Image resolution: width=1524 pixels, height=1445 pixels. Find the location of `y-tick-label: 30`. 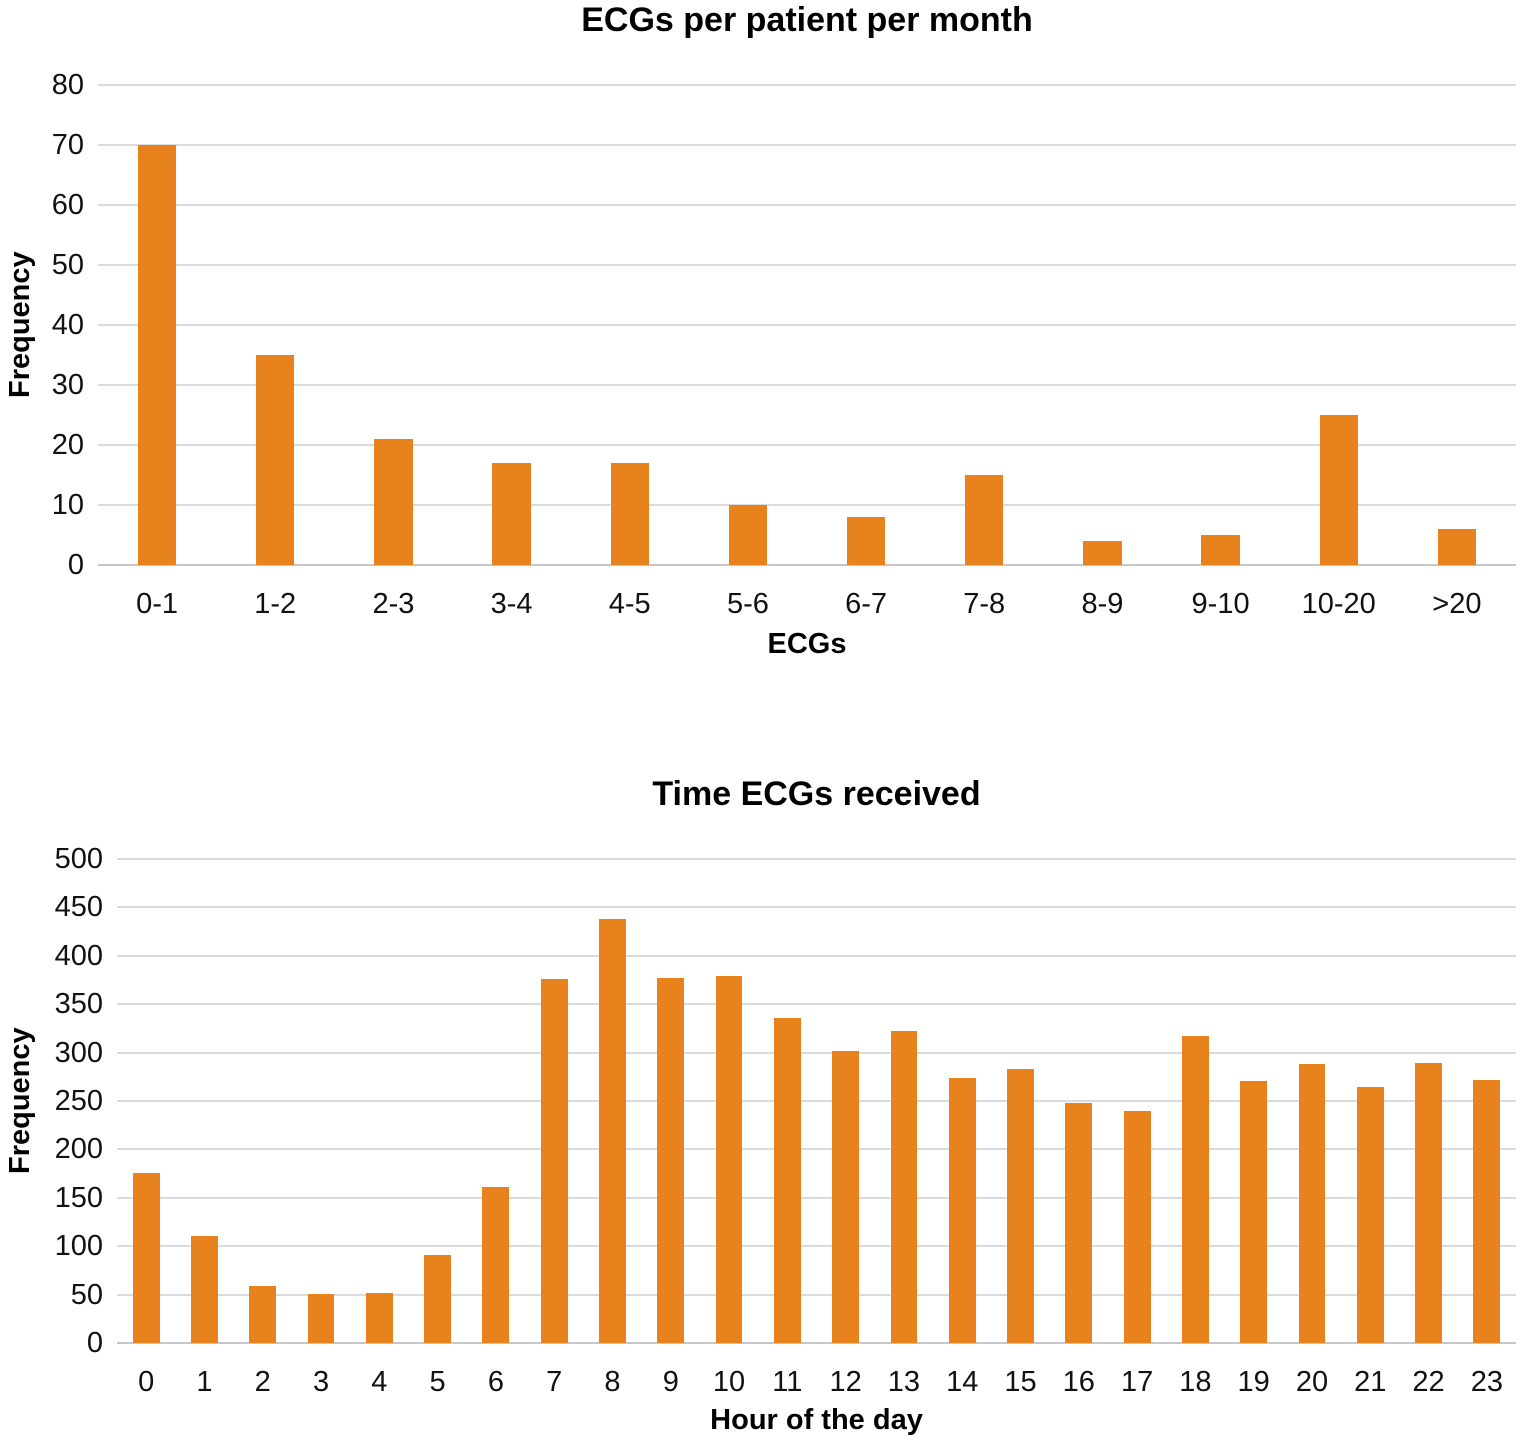

y-tick-label: 30 is located at coordinates (67, 385).